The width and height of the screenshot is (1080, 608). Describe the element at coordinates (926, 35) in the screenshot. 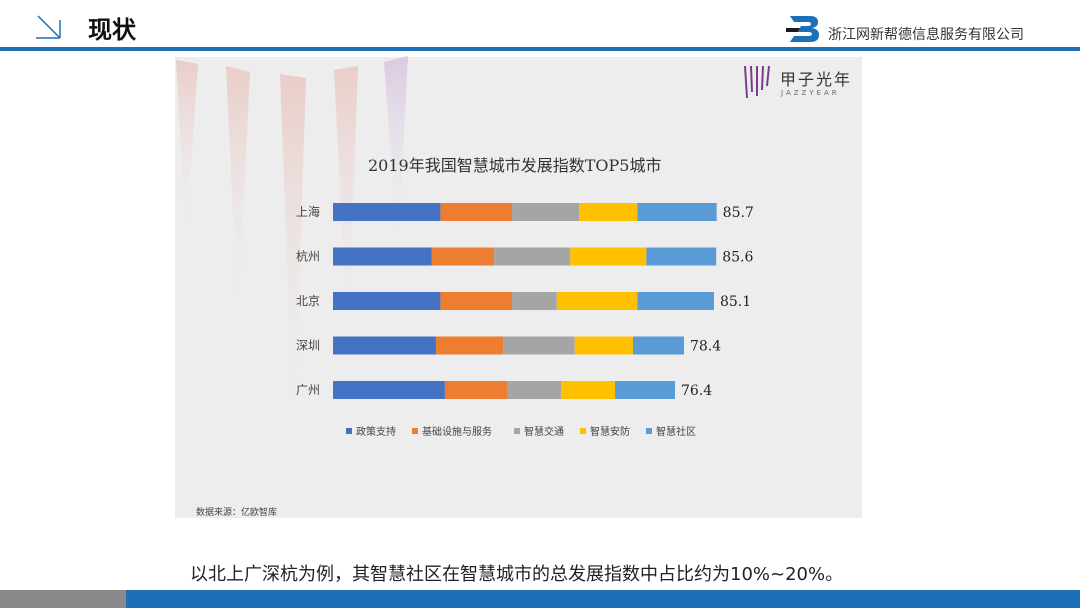

I see `company-name: 浙江网新帮德信息服务有限公司` at that location.